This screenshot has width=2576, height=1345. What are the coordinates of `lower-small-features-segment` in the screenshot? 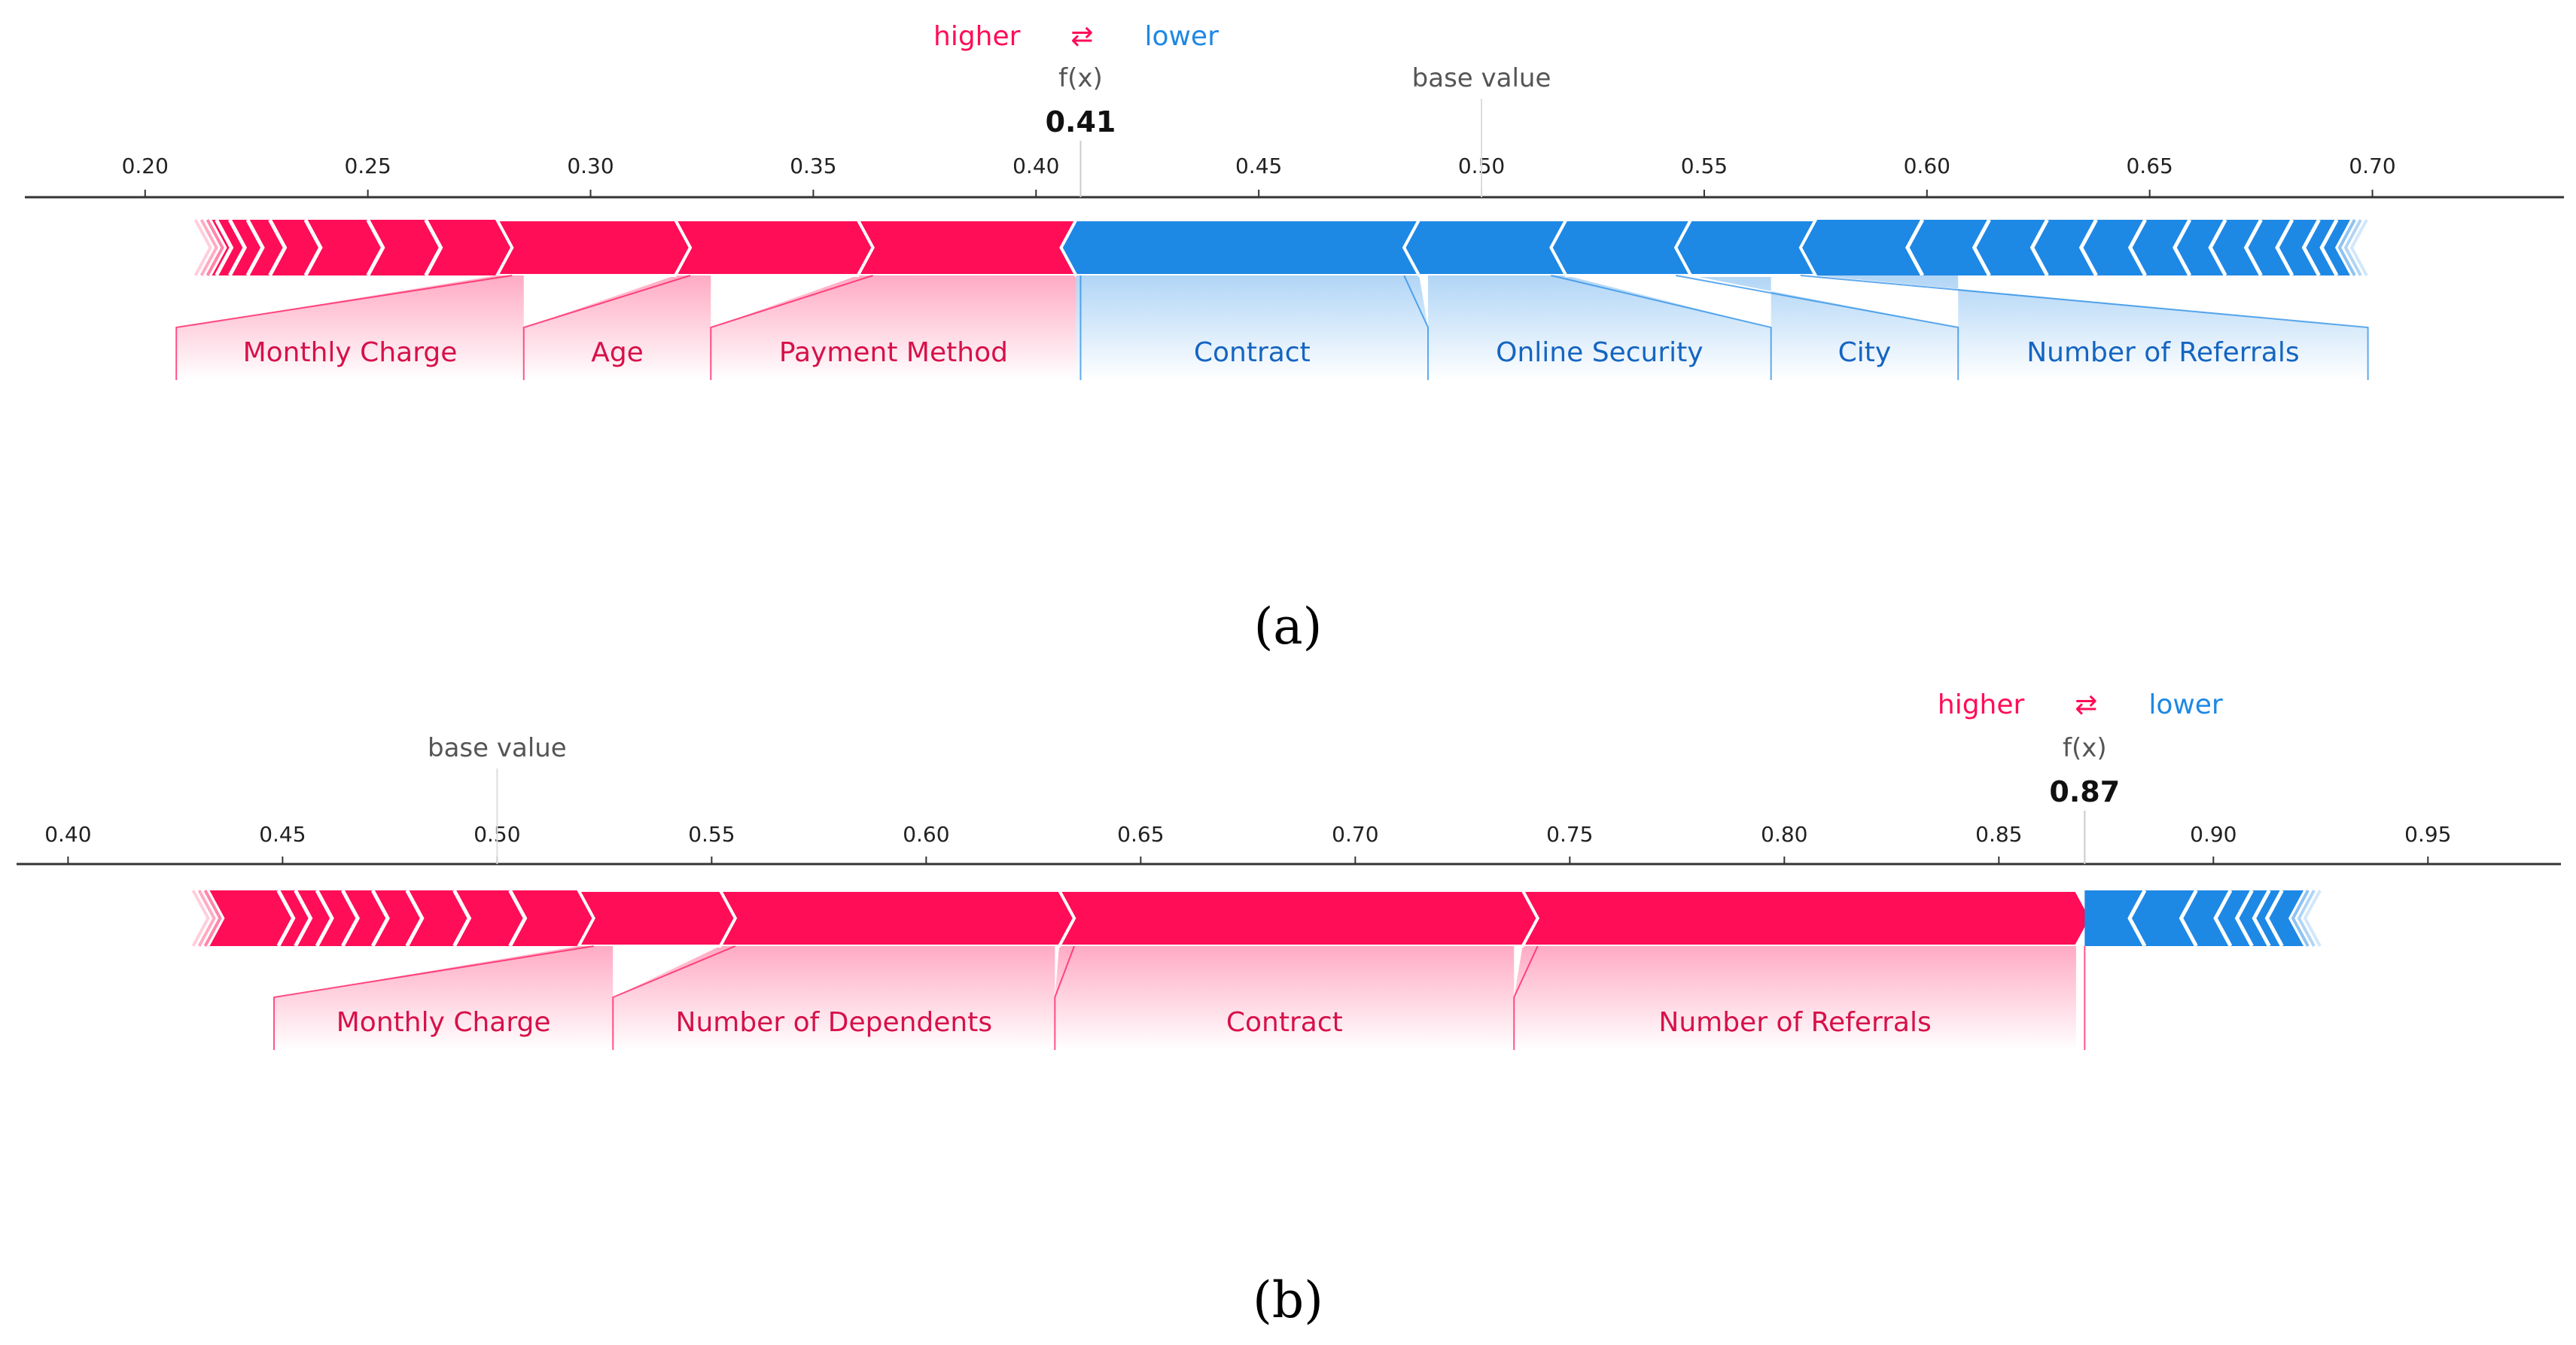 It's located at (2194, 918).